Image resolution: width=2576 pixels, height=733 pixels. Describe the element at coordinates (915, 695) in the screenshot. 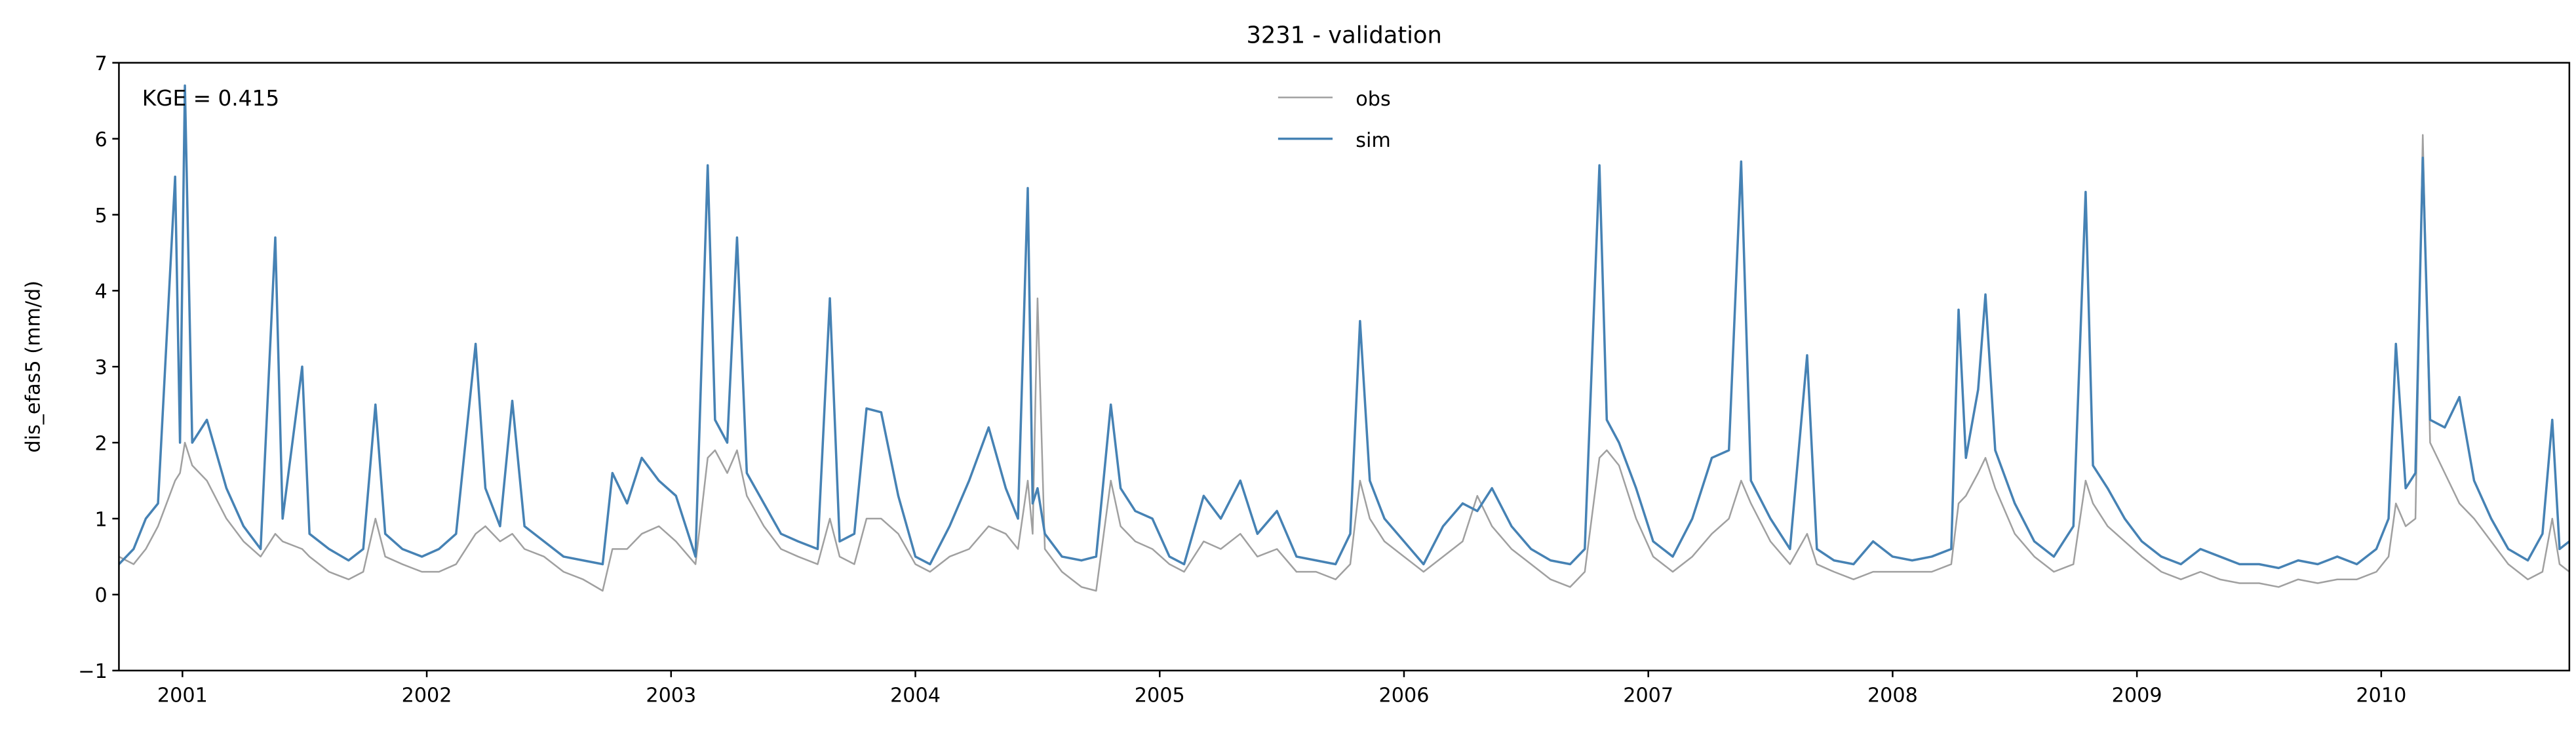

I see `x-tick-label: 2004` at that location.